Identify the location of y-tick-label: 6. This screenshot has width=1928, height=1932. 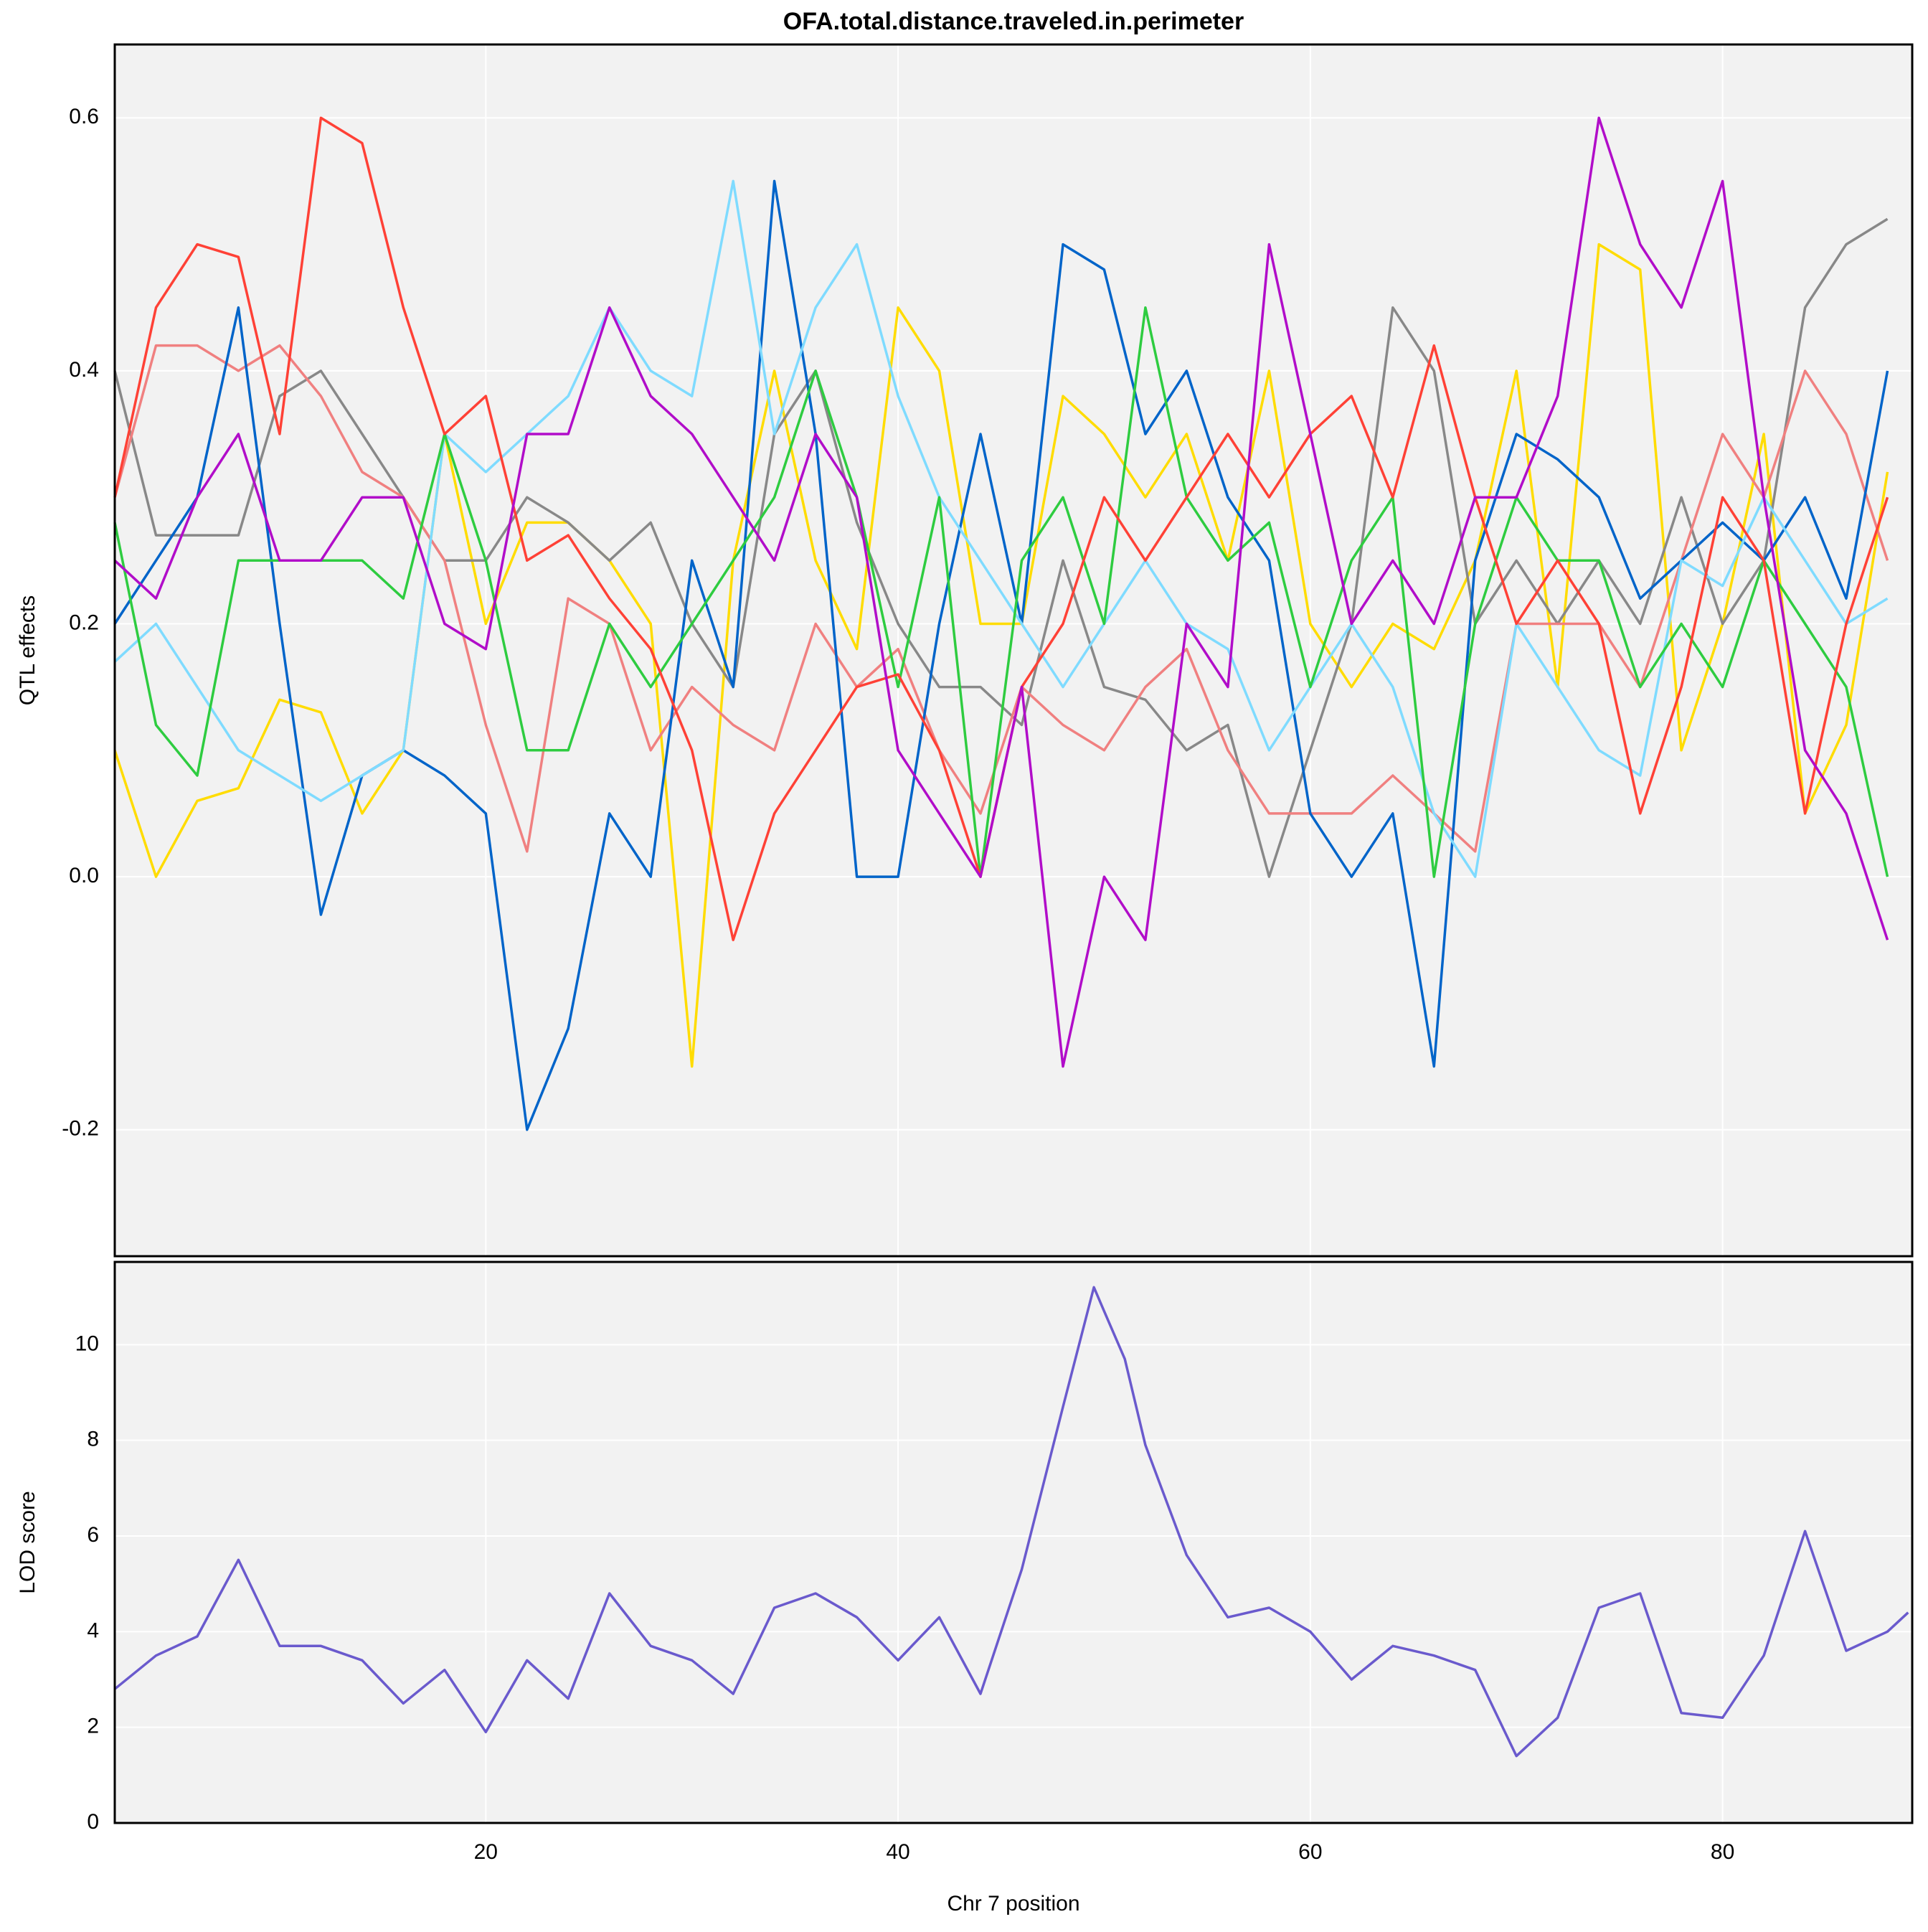
(93, 1535).